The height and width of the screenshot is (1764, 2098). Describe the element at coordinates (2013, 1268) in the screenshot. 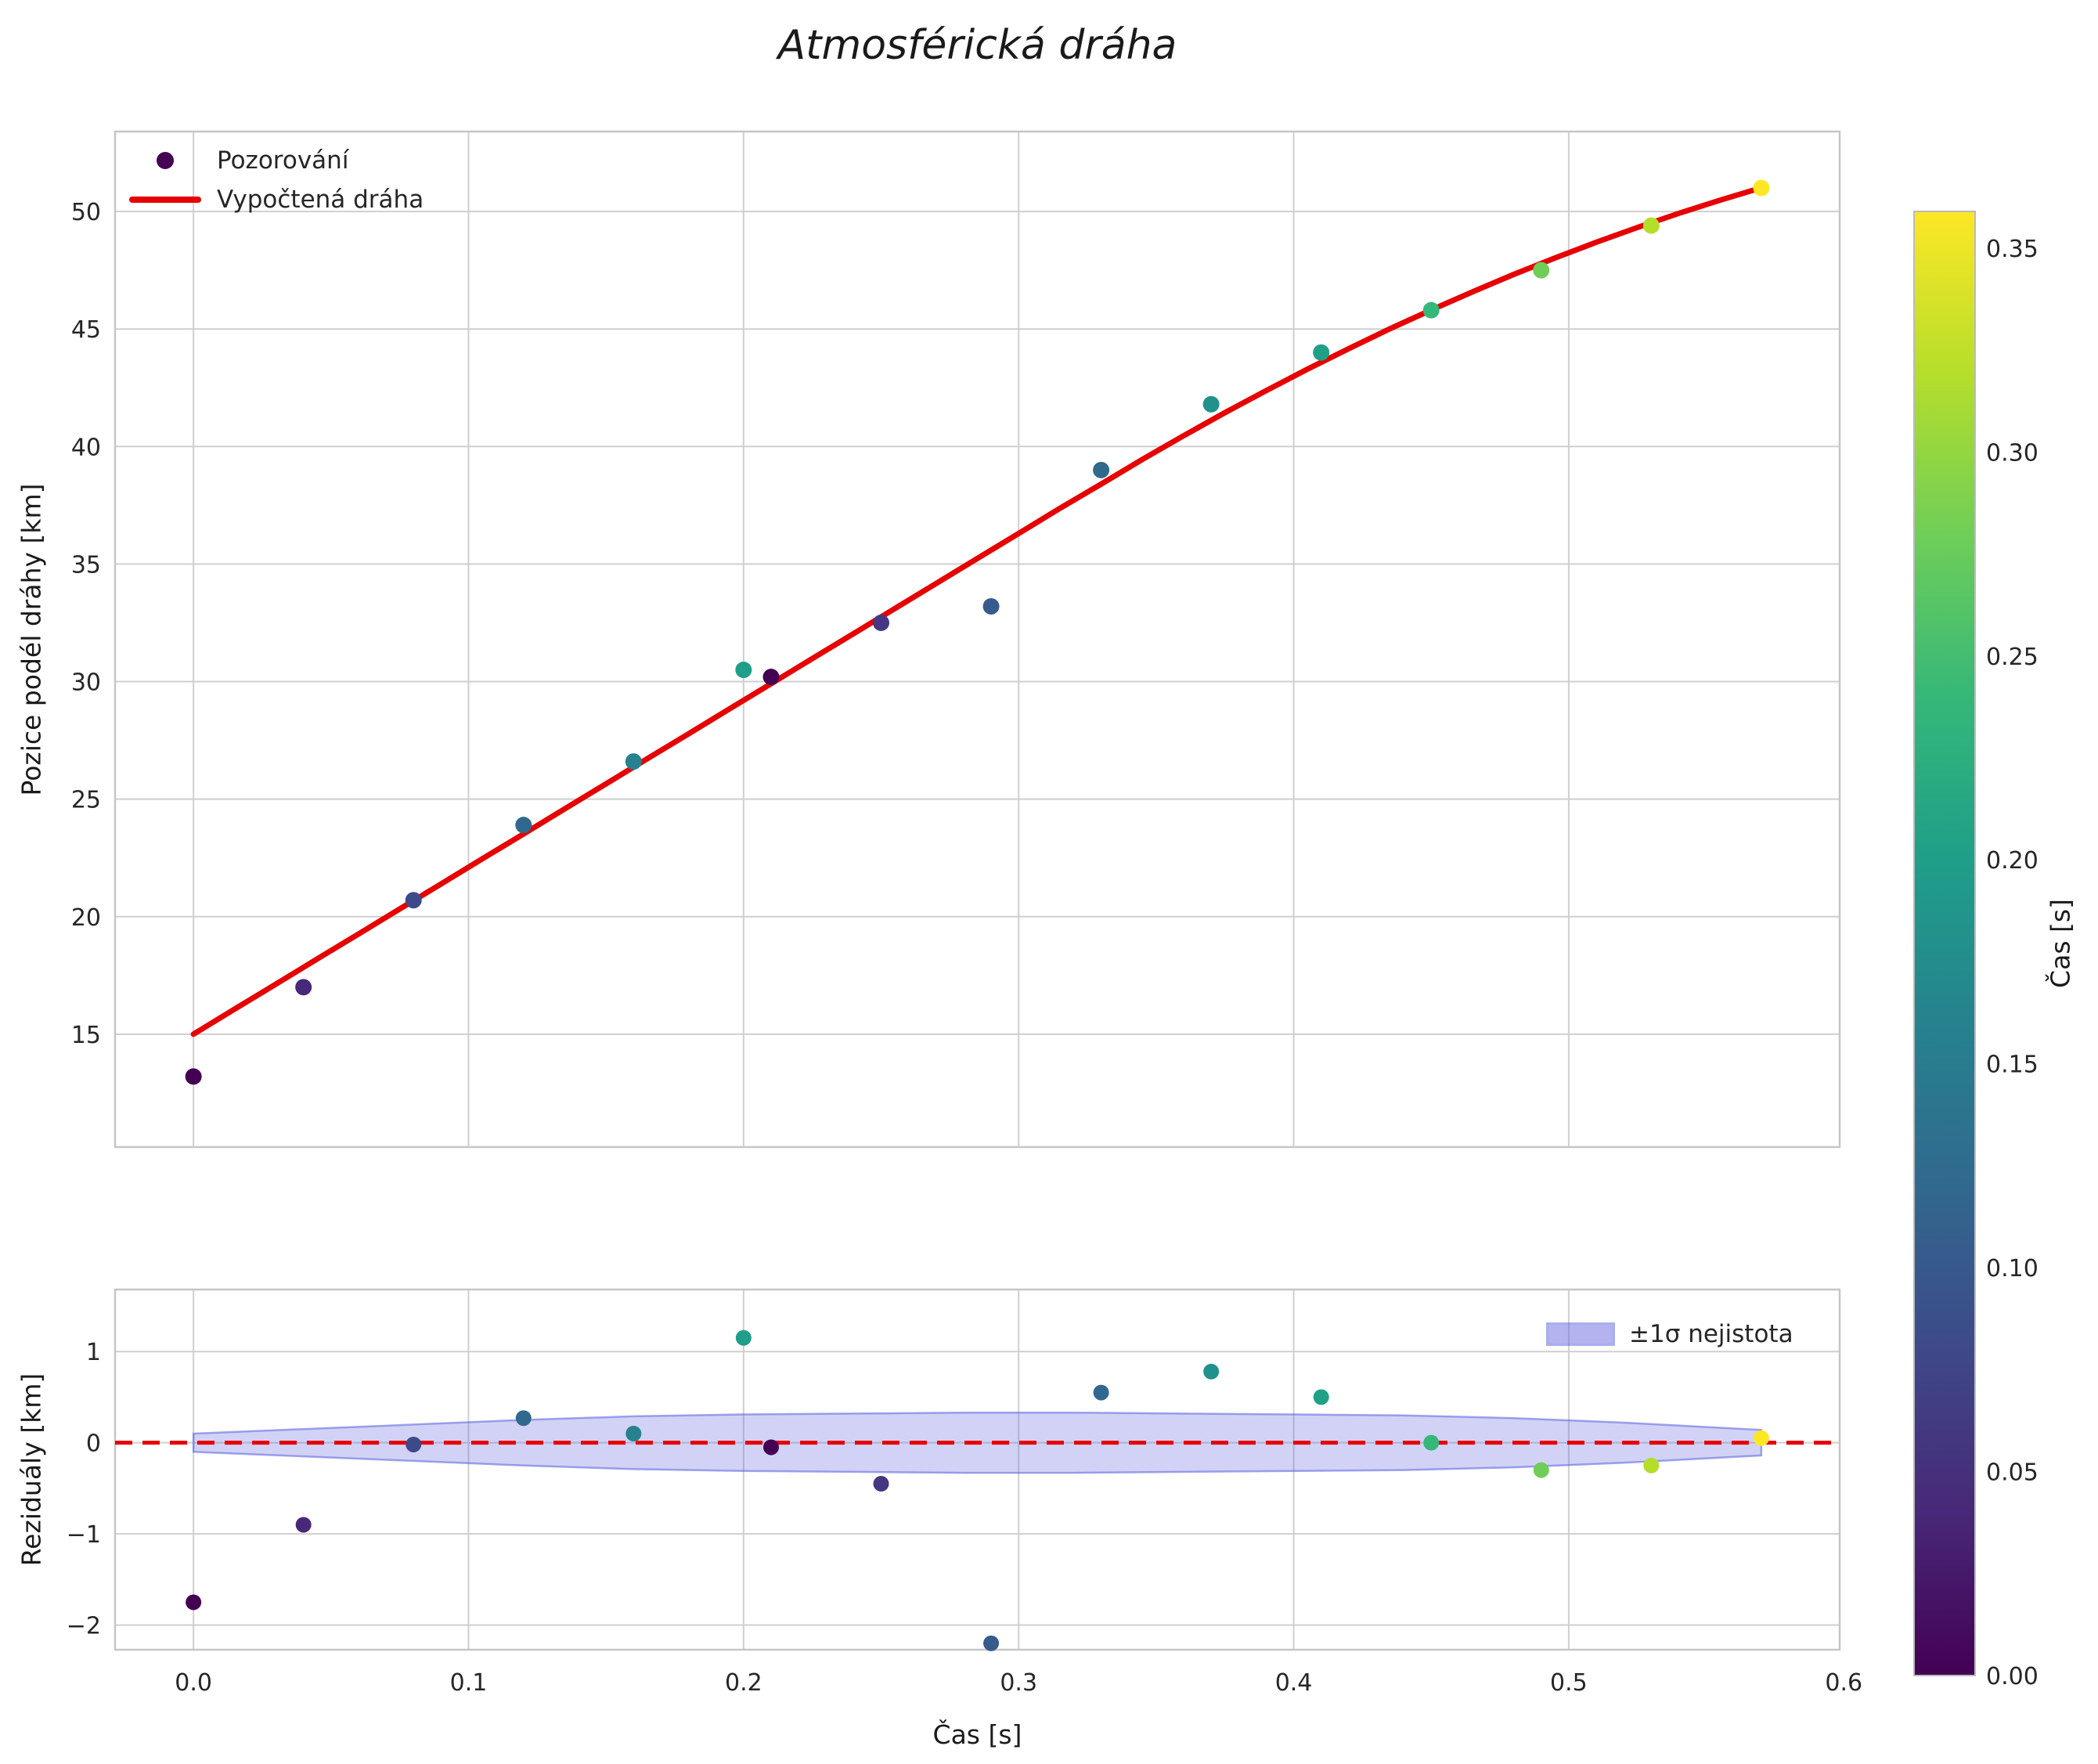

I see `colorbar-tick-label: 0.10` at that location.